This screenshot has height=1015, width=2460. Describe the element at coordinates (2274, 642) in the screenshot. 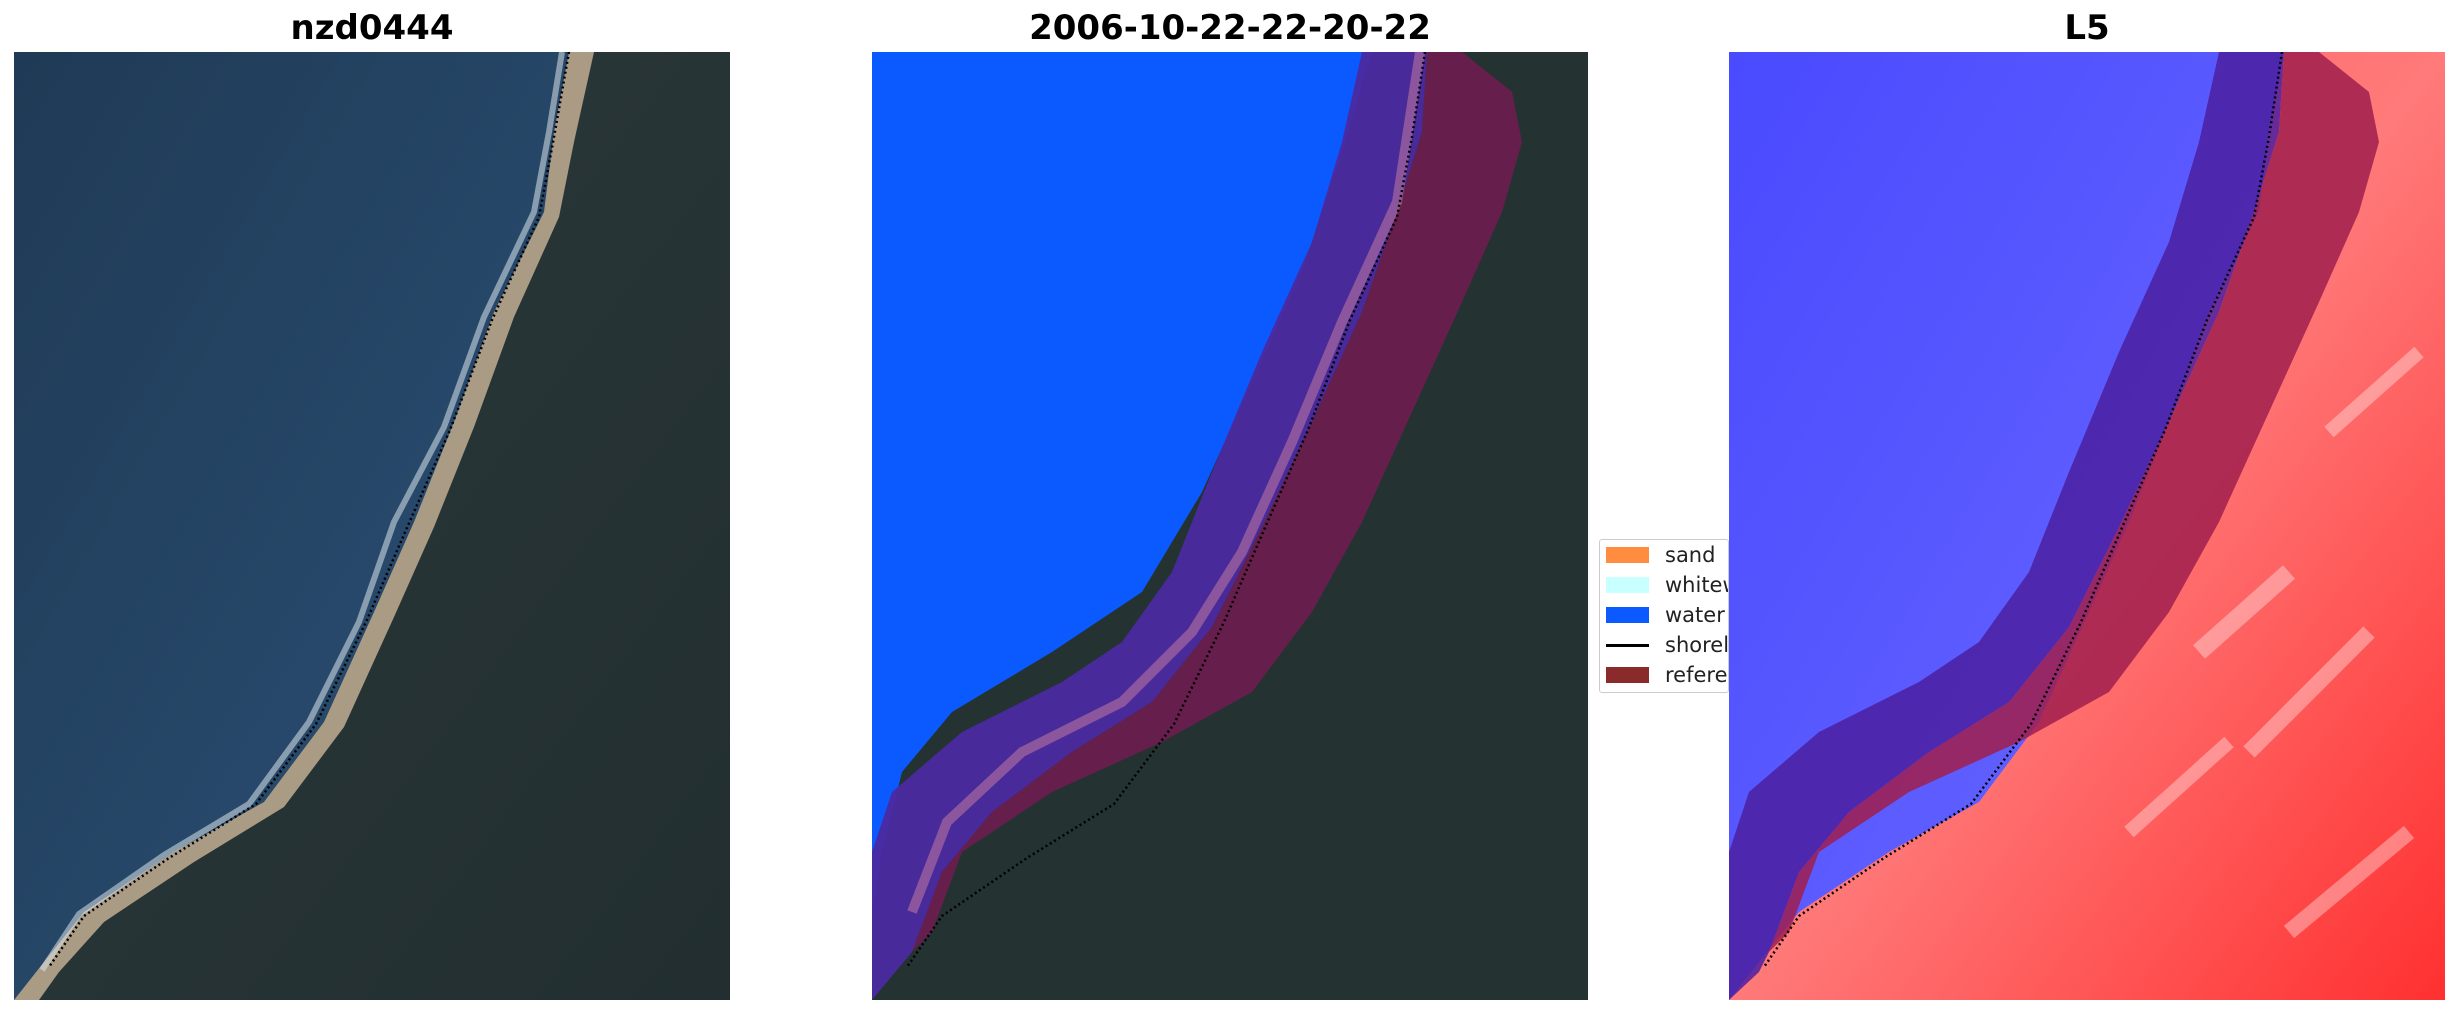

I see `texture-streaks` at that location.